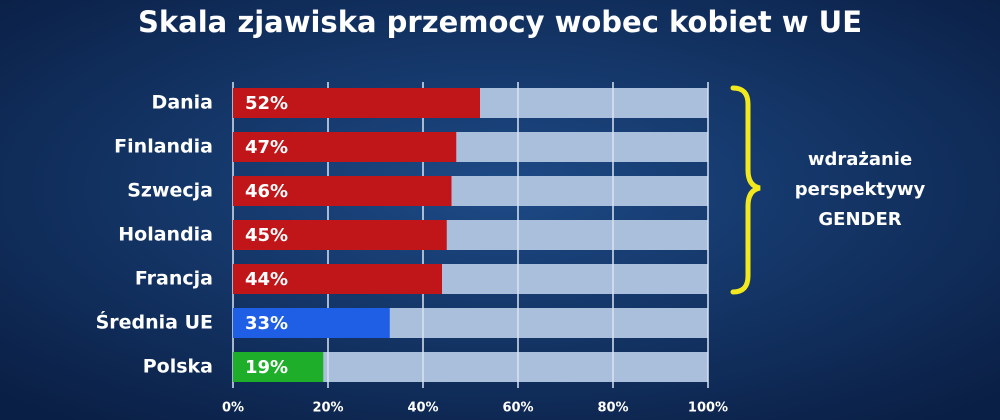  I want to click on y-tick-label: Polska, so click(178, 367).